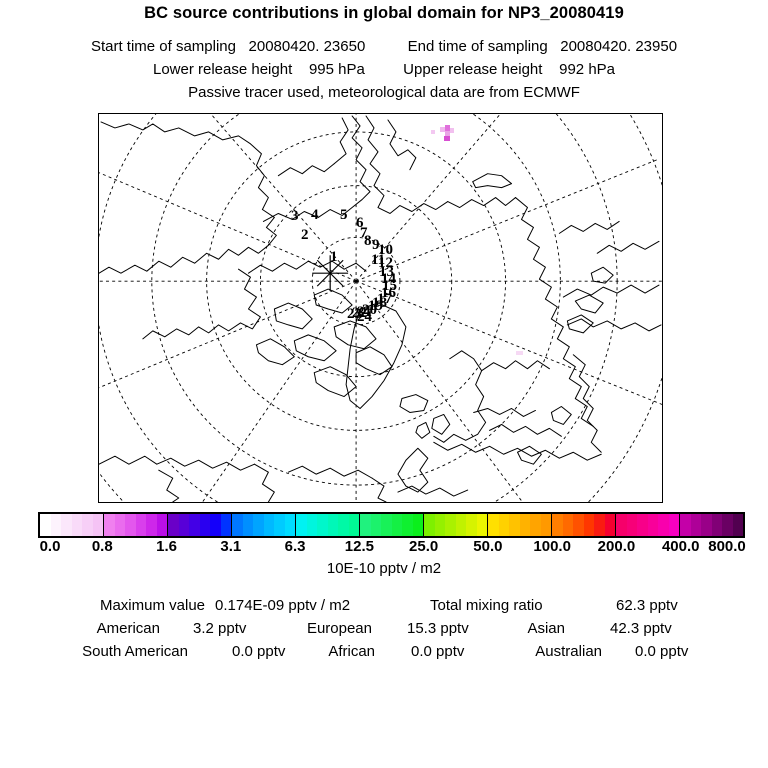 Image resolution: width=768 pixels, height=768 pixels. What do you see at coordinates (378, 260) in the screenshot?
I see `trajectory-label-11: 11` at bounding box center [378, 260].